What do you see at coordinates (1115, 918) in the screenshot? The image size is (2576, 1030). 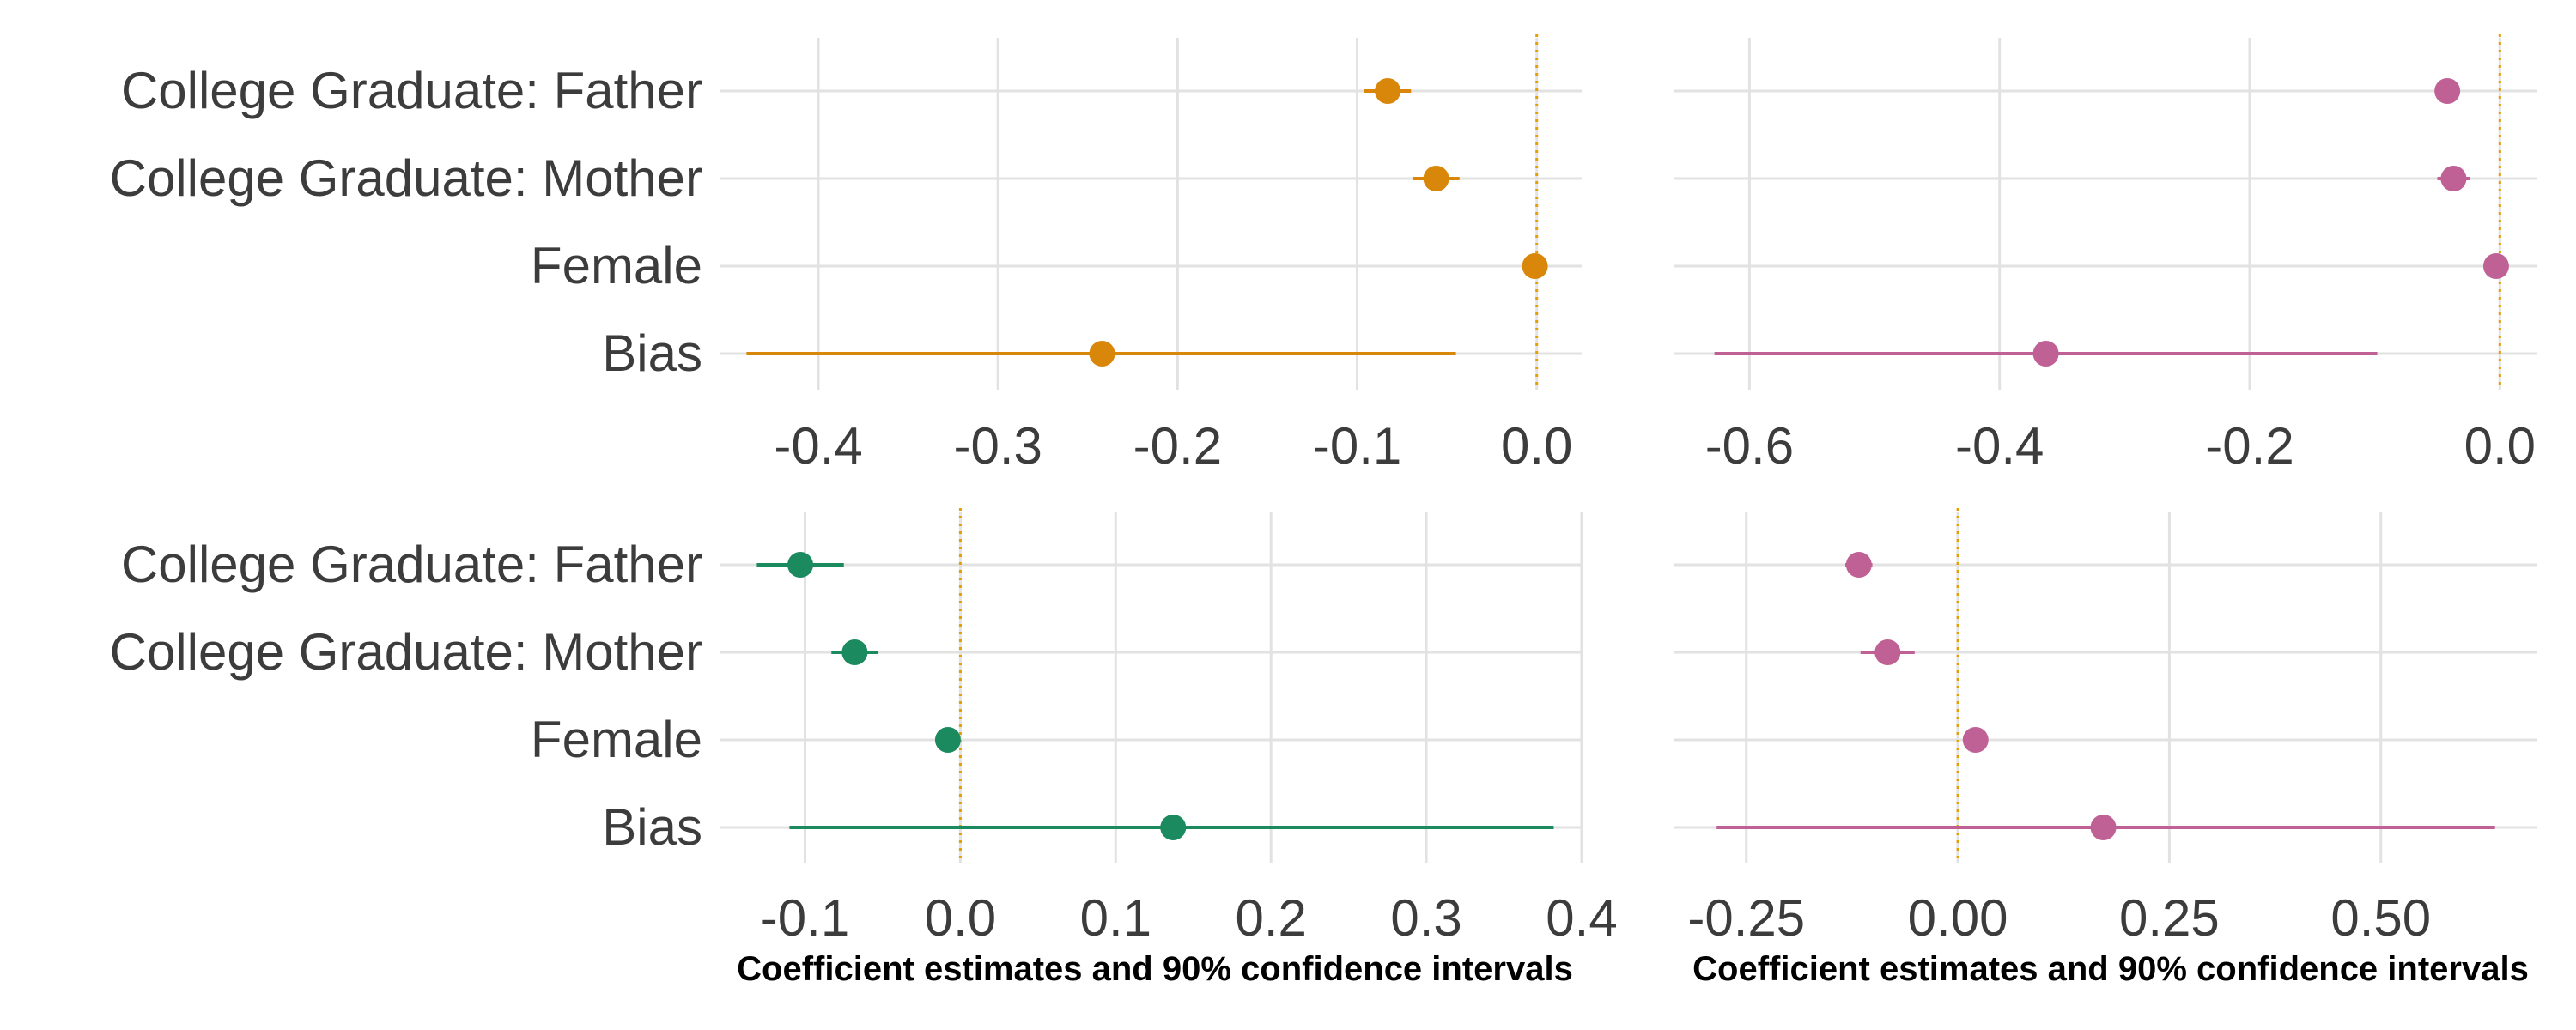 I see `x-tick-label: 0.1` at bounding box center [1115, 918].